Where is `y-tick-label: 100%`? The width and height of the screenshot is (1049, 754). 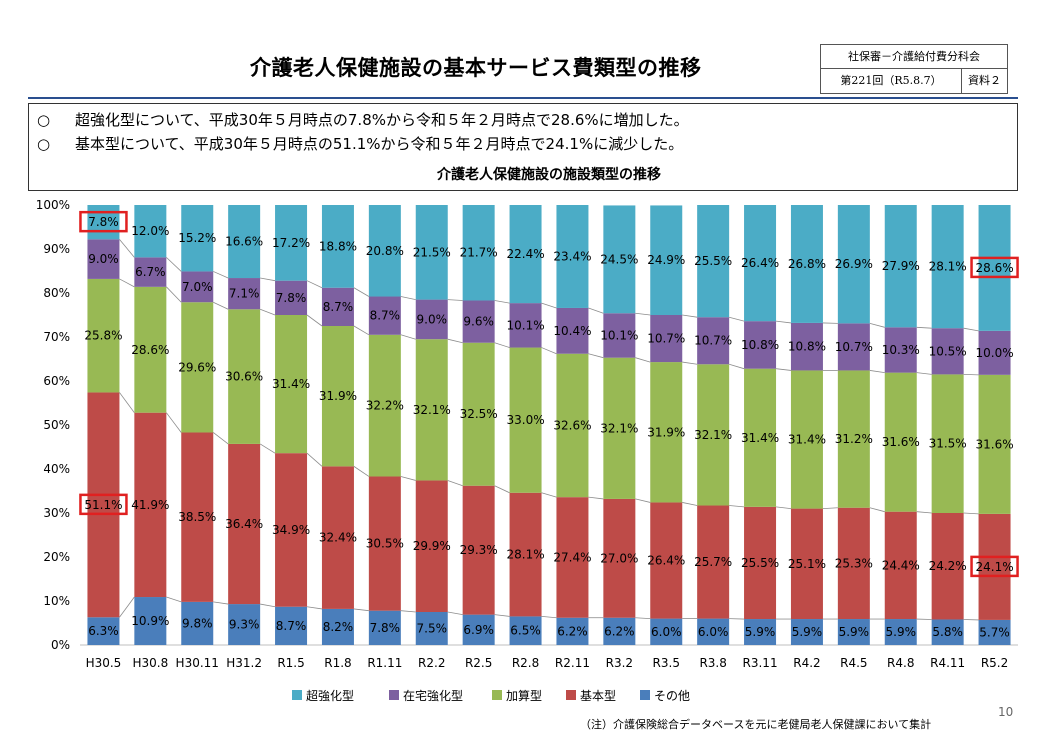 y-tick-label: 100% is located at coordinates (53, 205).